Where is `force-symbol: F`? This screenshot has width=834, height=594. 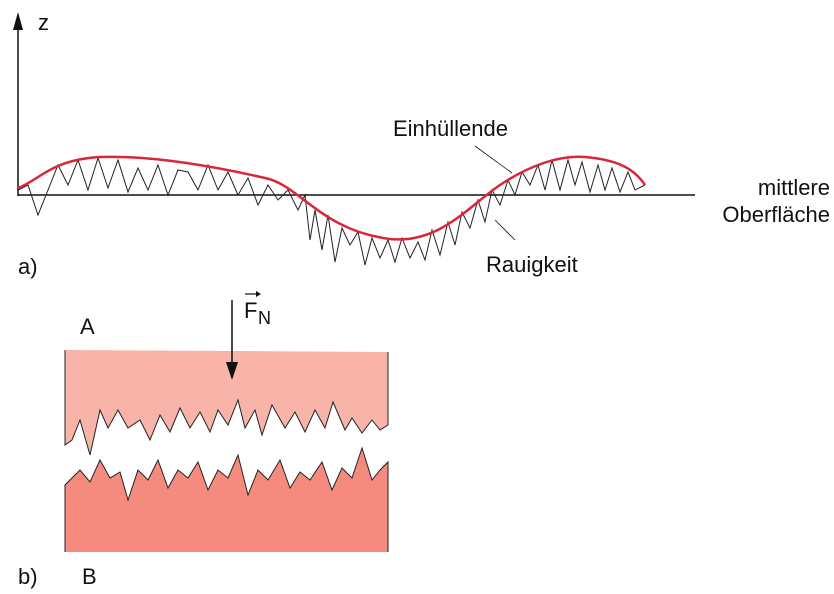 force-symbol: F is located at coordinates (250, 310).